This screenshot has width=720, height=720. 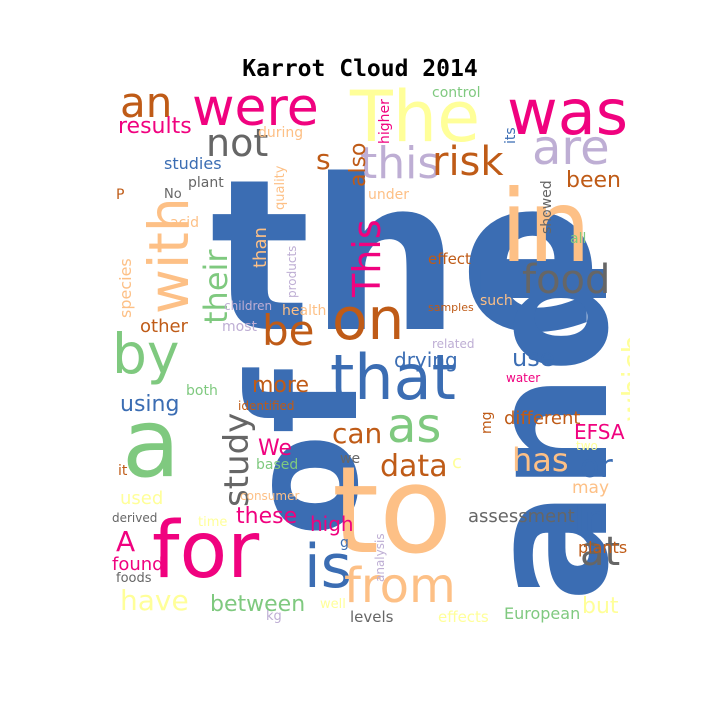 What do you see at coordinates (372, 617) in the screenshot?
I see `cloud-word: levels` at bounding box center [372, 617].